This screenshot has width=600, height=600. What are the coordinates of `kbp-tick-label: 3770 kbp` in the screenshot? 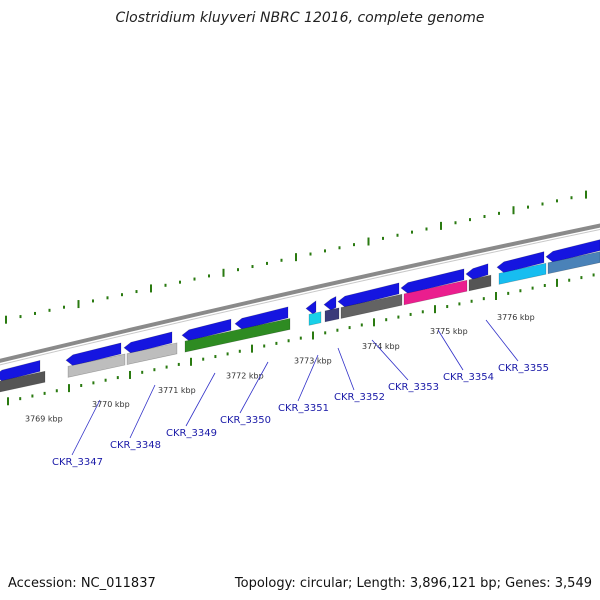 It's located at (111, 404).